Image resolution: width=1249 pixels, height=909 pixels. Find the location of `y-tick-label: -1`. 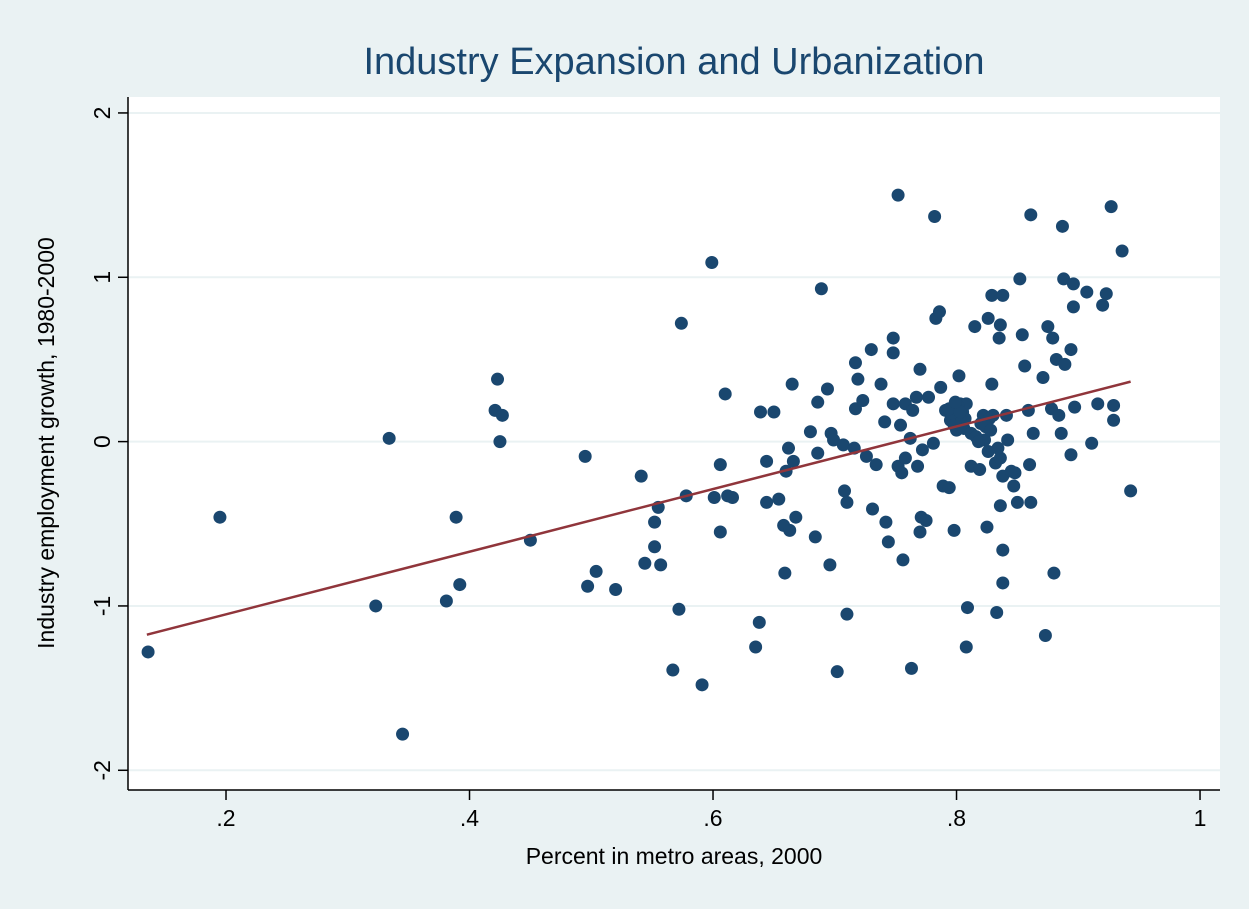

y-tick-label: -1 is located at coordinates (102, 606).